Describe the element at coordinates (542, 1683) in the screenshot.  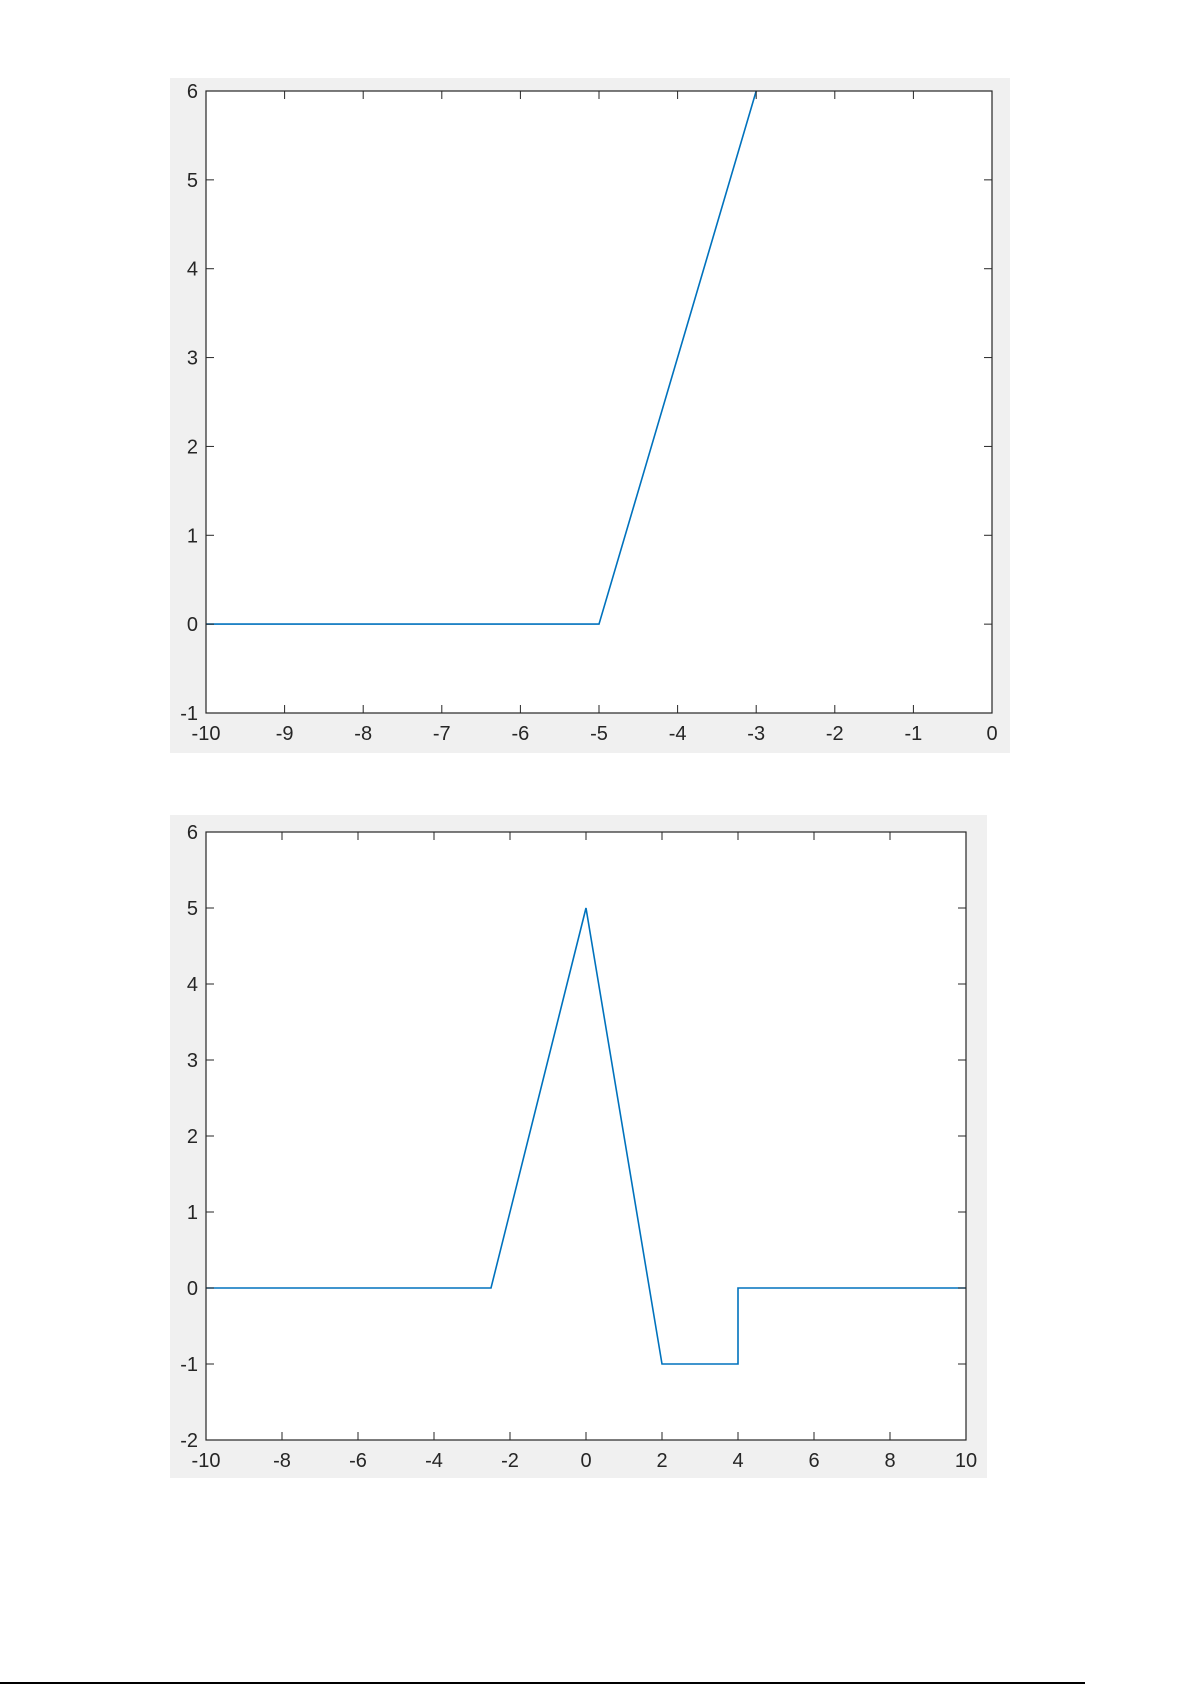
I see `page-bottom-rule` at that location.